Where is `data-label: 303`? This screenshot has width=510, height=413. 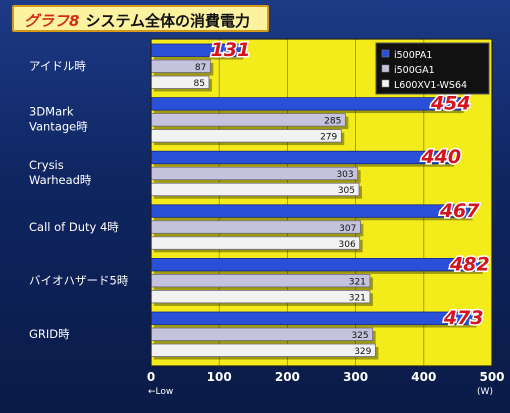 data-label: 303 is located at coordinates (344, 175).